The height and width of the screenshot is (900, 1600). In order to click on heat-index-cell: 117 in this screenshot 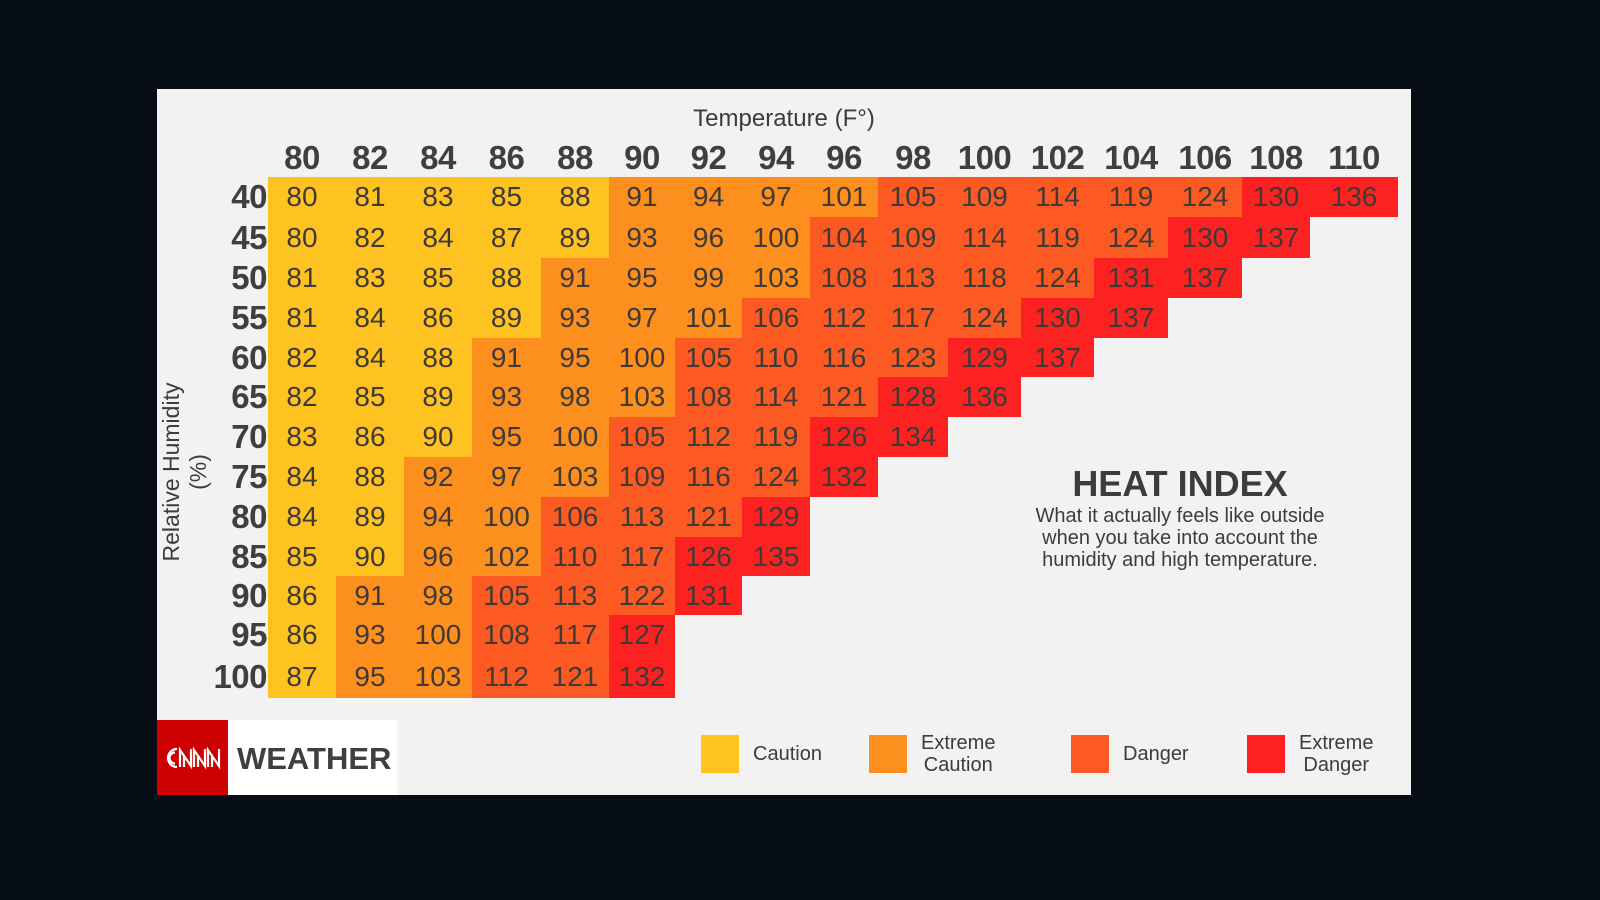, I will do `click(913, 318)`.